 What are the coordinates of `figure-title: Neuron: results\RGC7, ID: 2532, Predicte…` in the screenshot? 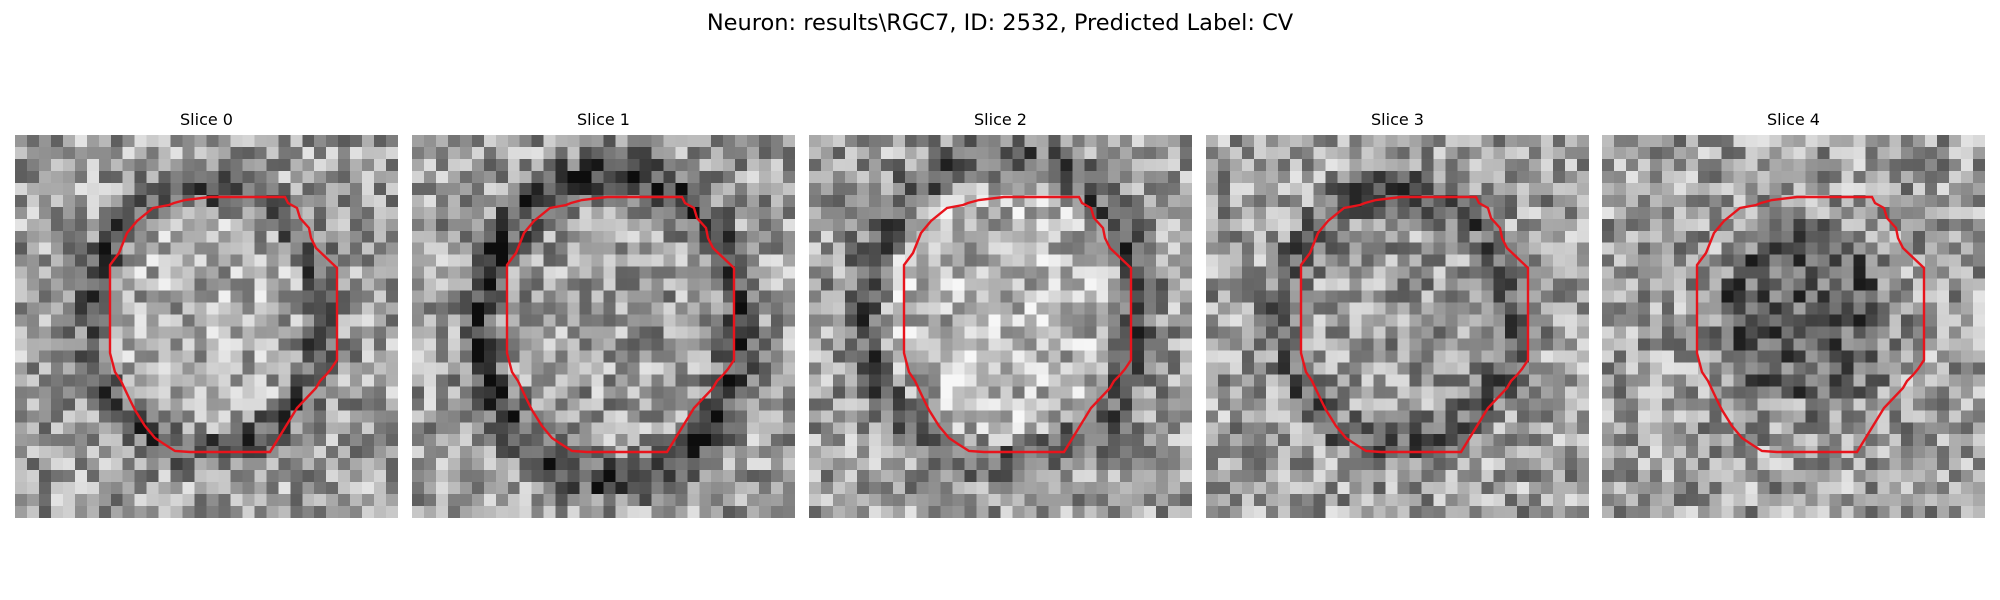 It's located at (1000, 23).